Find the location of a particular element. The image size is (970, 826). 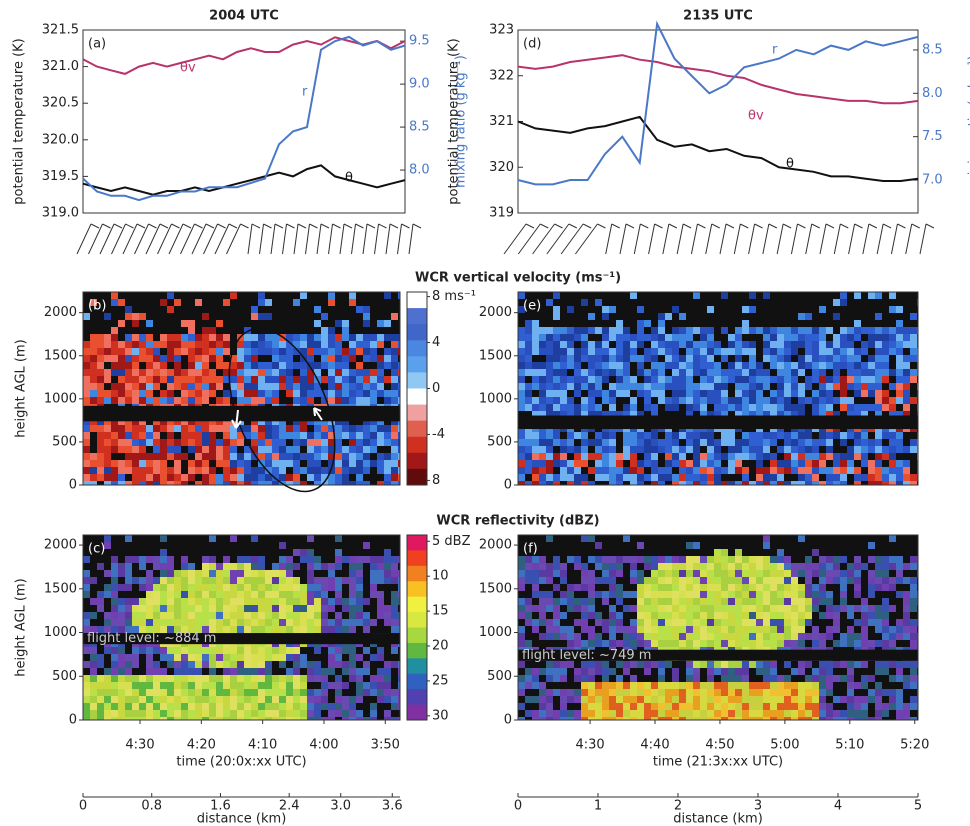

wind-barb-flag is located at coordinates (302, 226).